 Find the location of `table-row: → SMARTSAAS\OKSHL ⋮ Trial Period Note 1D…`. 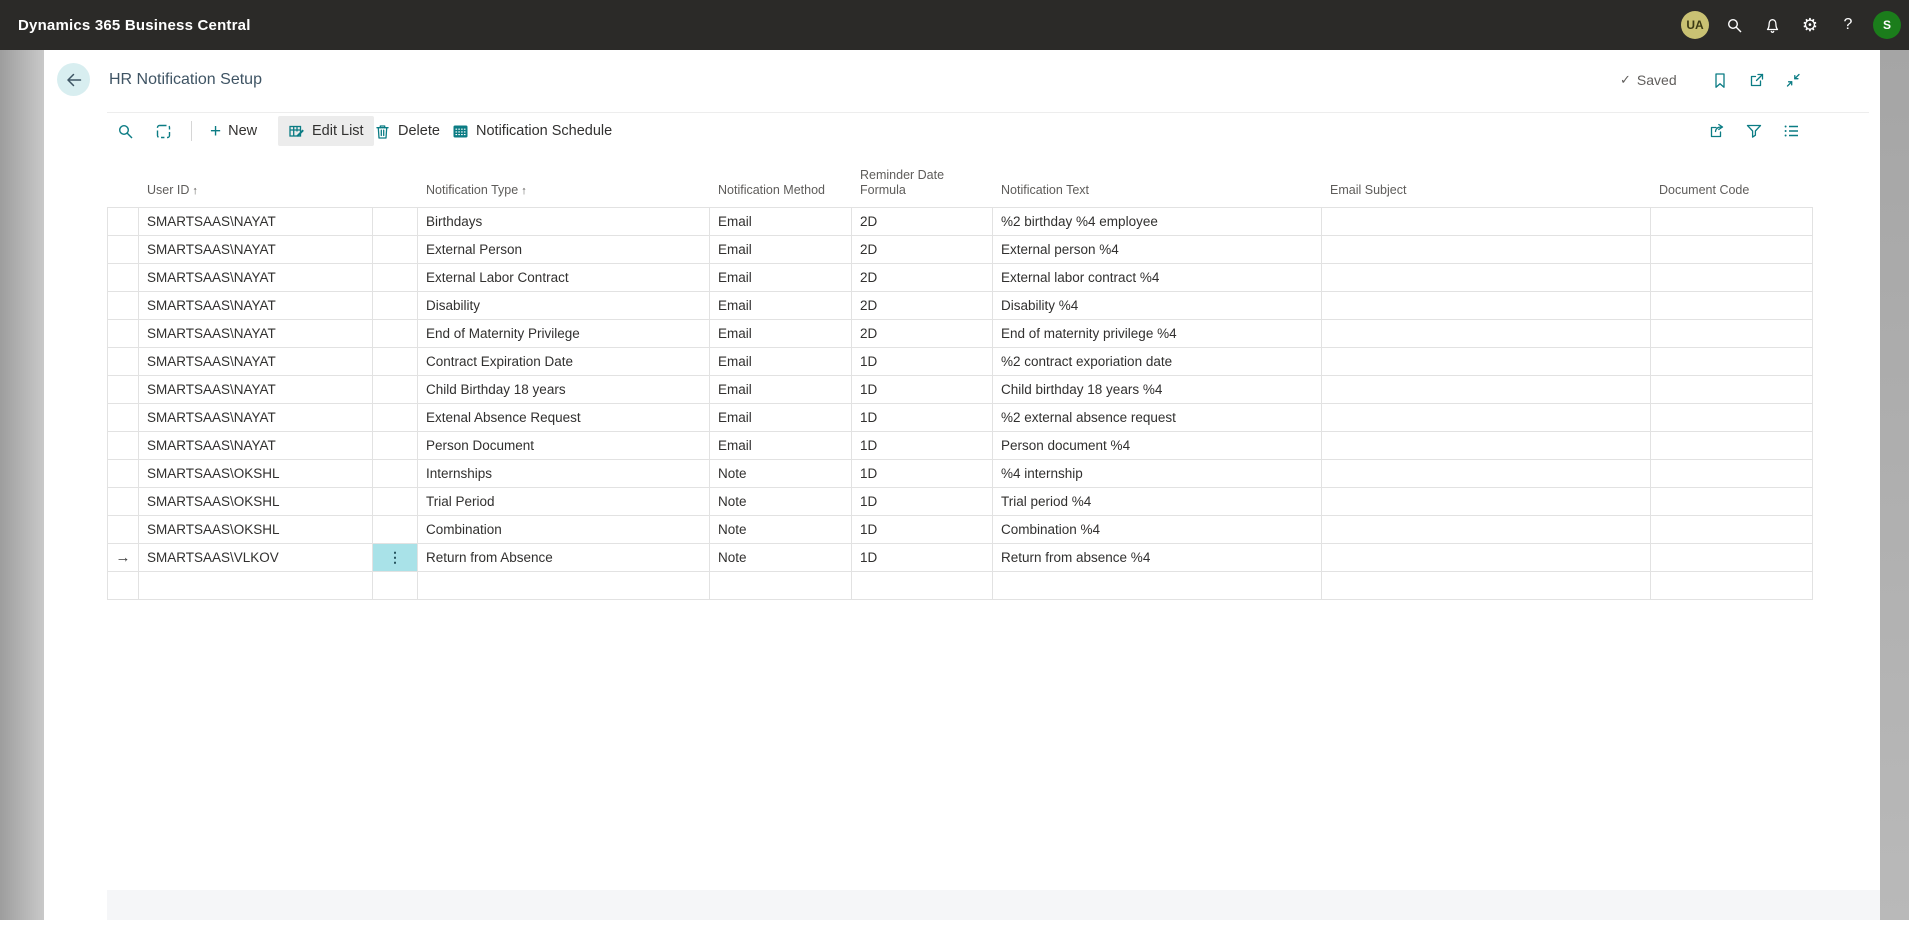

table-row: → SMARTSAAS\OKSHL ⋮ Trial Period Note 1D… is located at coordinates (960, 502).